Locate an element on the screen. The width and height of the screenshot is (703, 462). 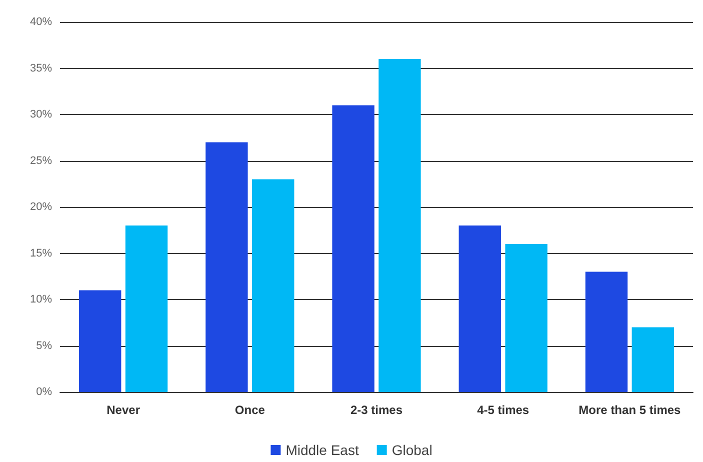
x-tick-label: More than 5 times is located at coordinates (630, 410).